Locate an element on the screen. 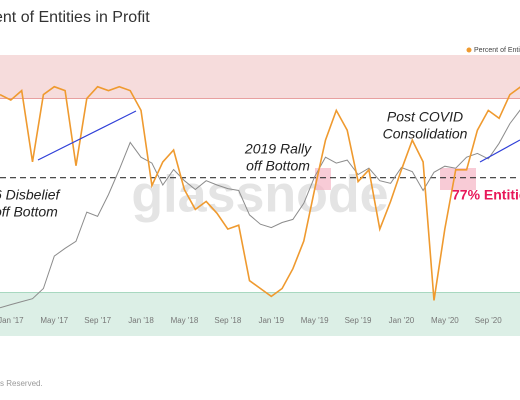  x-tick-label: Sep '20 is located at coordinates (488, 320).